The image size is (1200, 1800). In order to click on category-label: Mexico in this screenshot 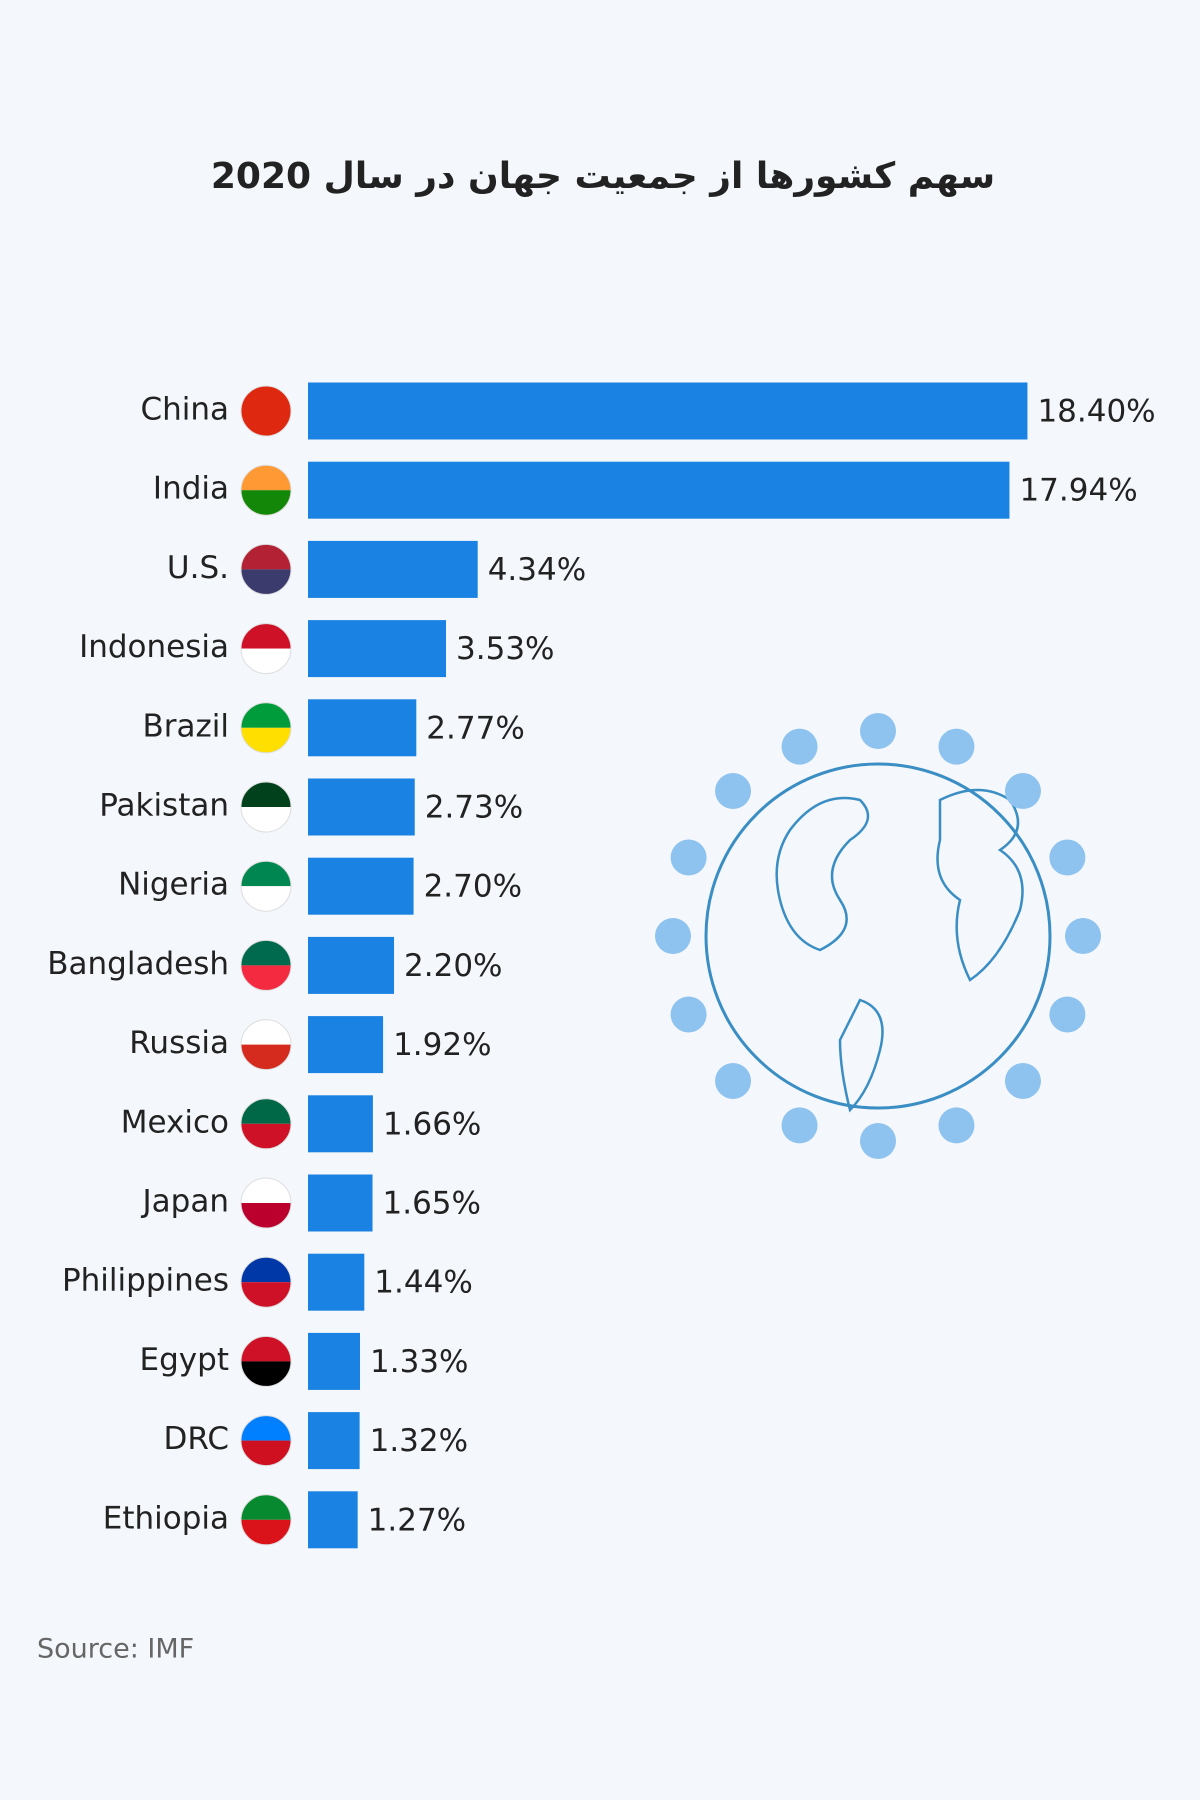, I will do `click(175, 1122)`.